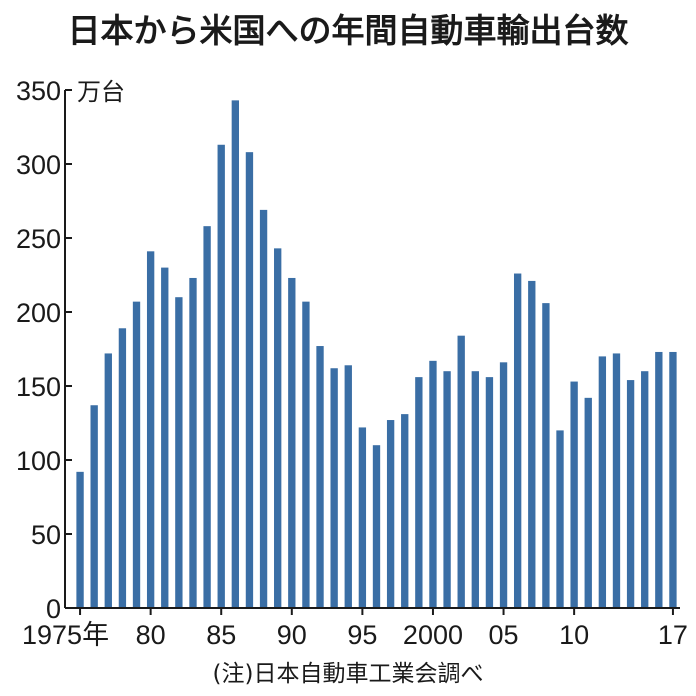  What do you see at coordinates (362, 517) in the screenshot?
I see `bar-1995` at bounding box center [362, 517].